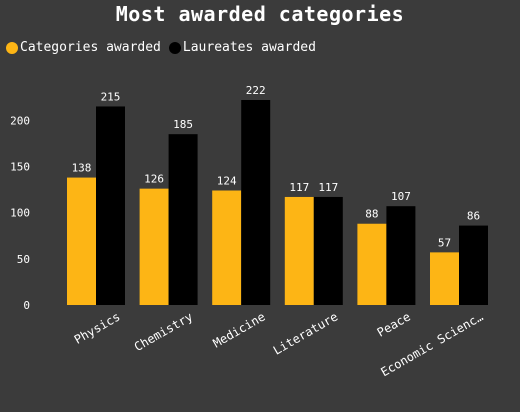  Describe the element at coordinates (97, 327) in the screenshot. I see `x-tick-label: Physics` at that location.